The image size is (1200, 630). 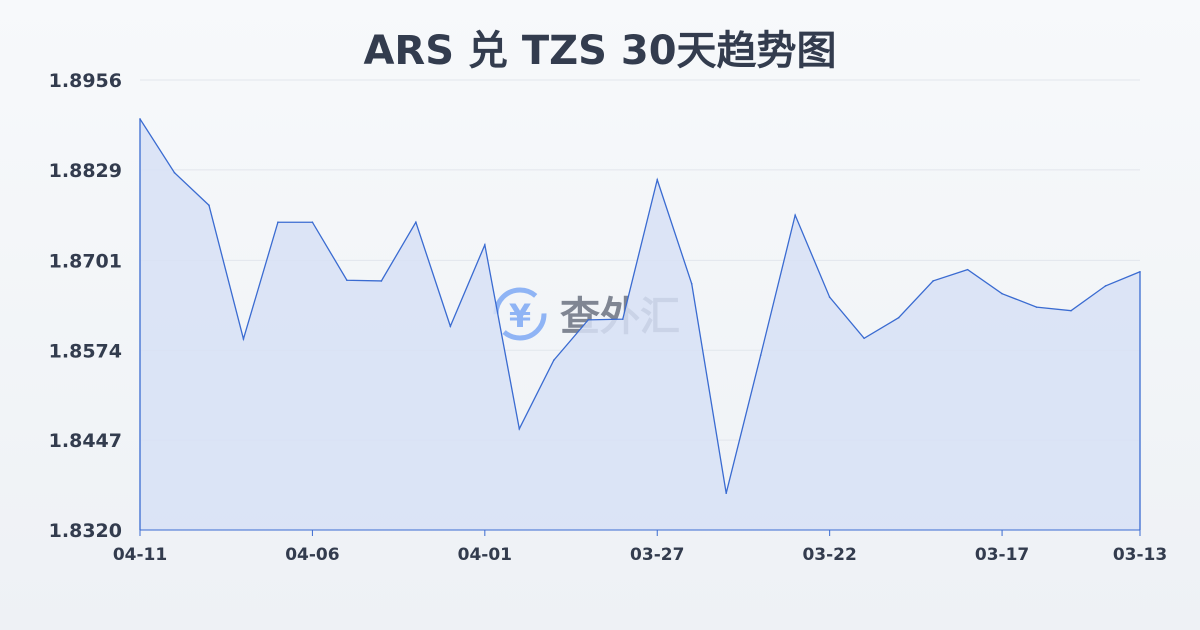 I want to click on y-tick-label: 1.8447, so click(x=85, y=441).